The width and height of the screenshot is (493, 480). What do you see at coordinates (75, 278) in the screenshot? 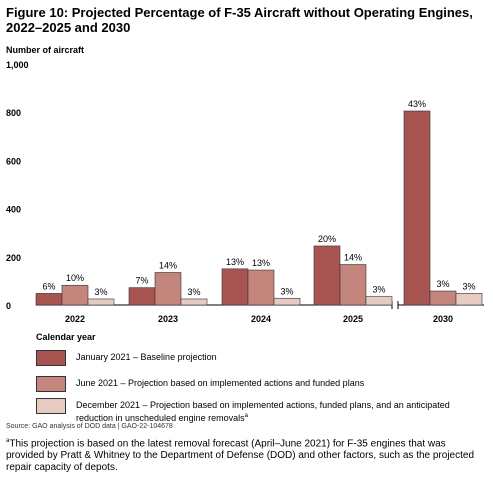
I see `data-label: 10%` at bounding box center [75, 278].